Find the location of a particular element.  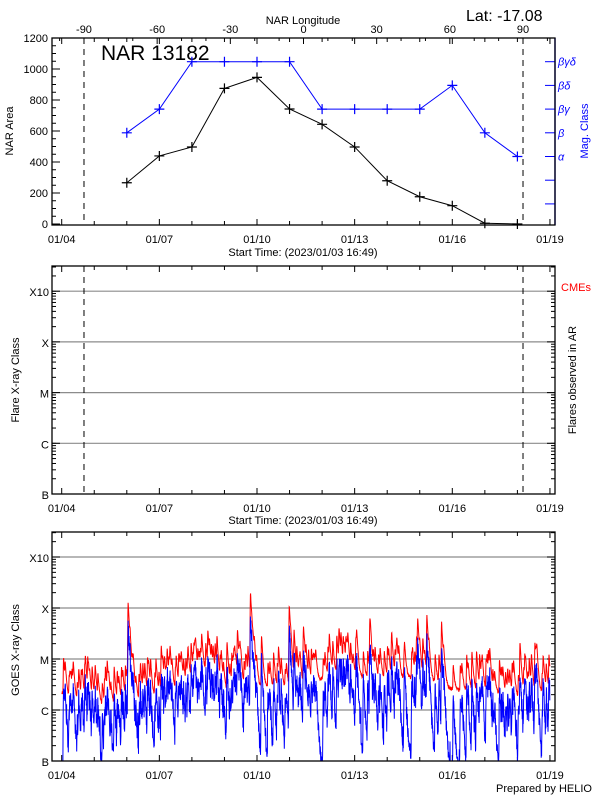

cmes-legend: CMEs is located at coordinates (576, 288).